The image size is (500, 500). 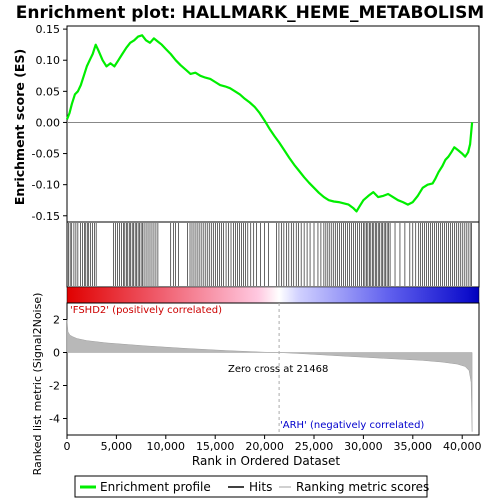 I want to click on es-y-tick-label: 0.00, so click(x=48, y=122).